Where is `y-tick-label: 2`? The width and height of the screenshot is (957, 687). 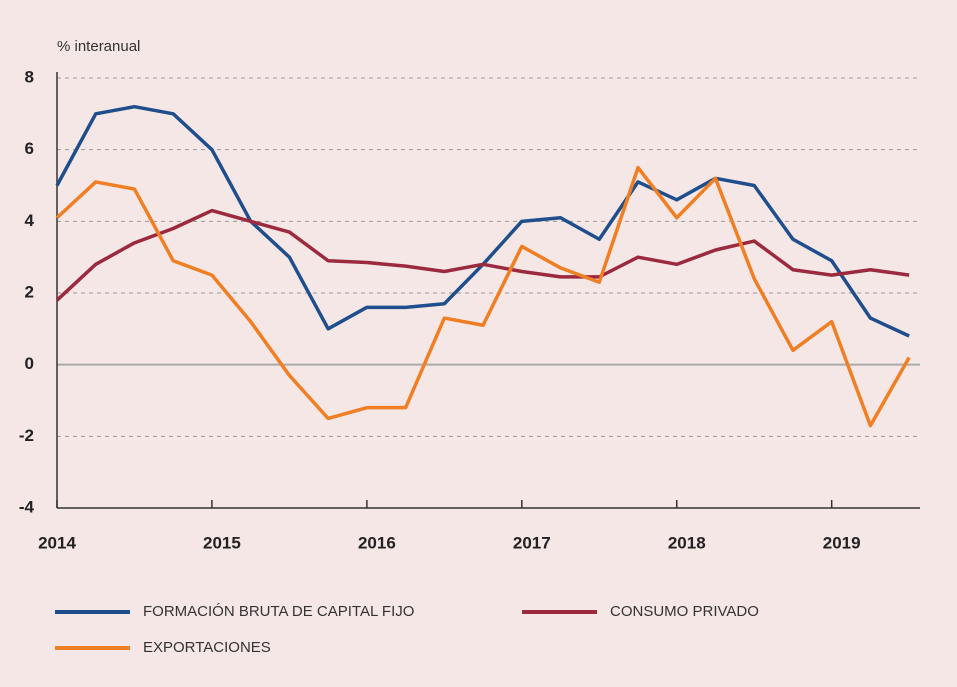 y-tick-label: 2 is located at coordinates (29, 291).